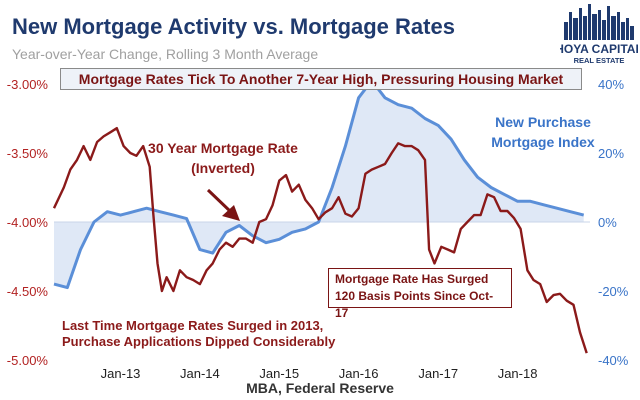  I want to click on y-right-tick-label: 0%, so click(607, 222).